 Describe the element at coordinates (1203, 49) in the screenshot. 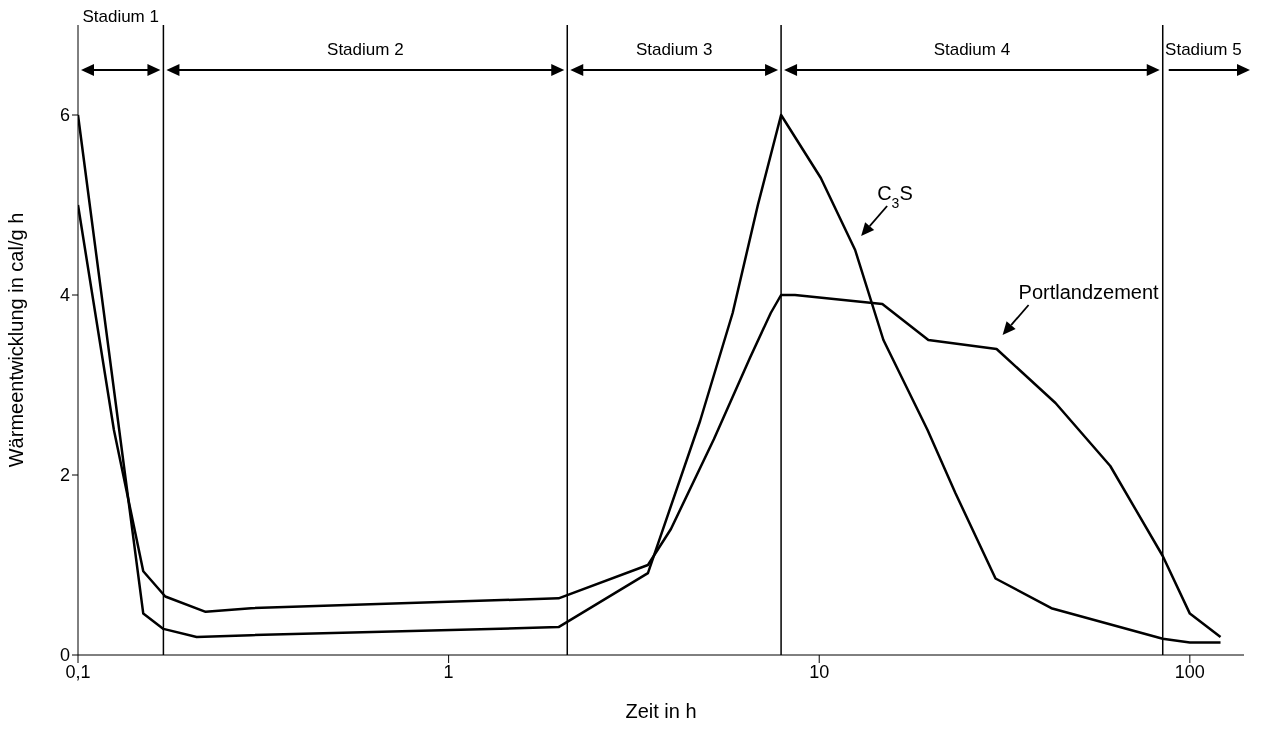

I see `annotation: Stadium 5` at that location.